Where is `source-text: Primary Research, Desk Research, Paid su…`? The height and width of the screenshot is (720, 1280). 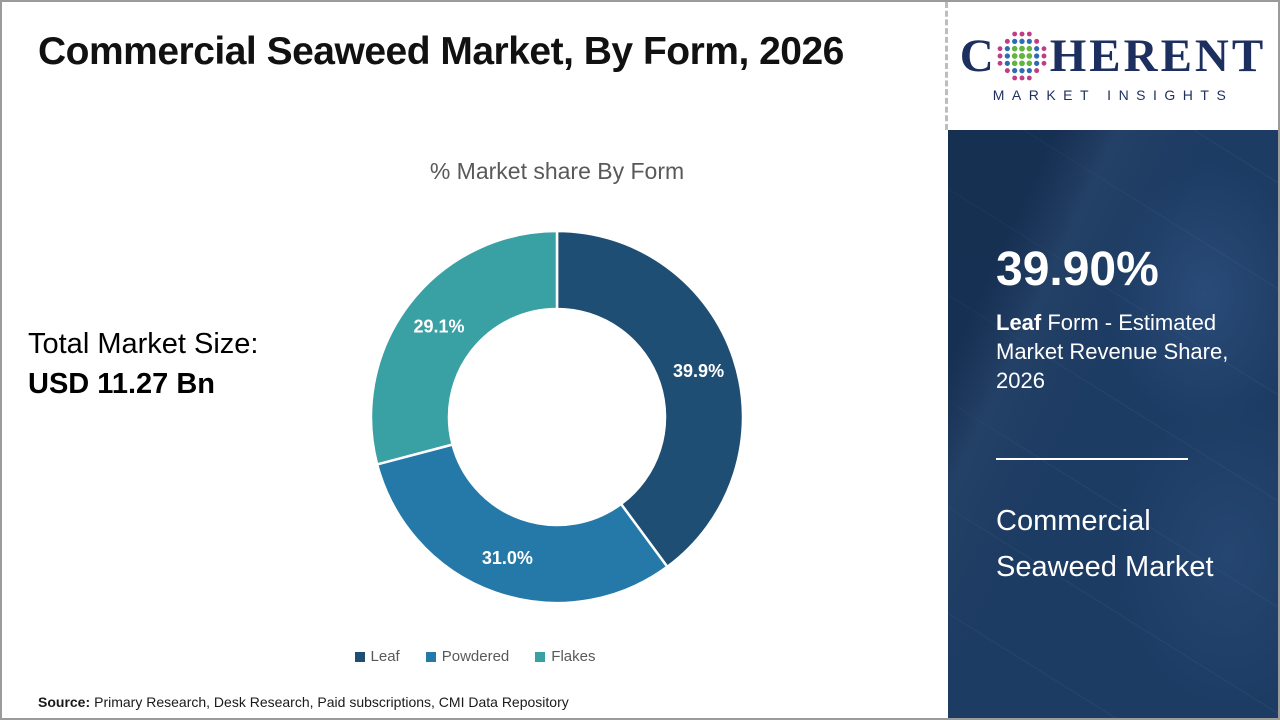 source-text: Primary Research, Desk Research, Paid su… is located at coordinates (331, 702).